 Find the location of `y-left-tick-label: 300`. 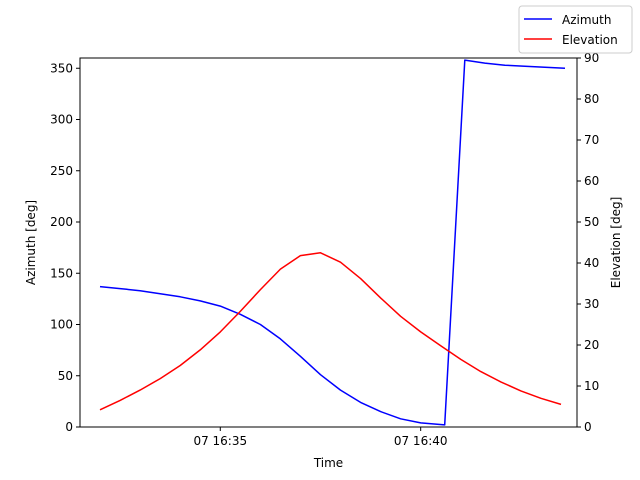

y-left-tick-label: 300 is located at coordinates (61, 120).